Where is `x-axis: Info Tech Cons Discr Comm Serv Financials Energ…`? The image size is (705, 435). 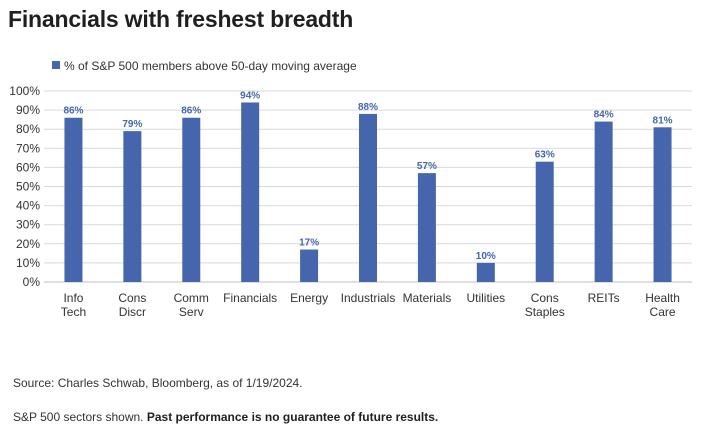 x-axis: Info Tech Cons Discr Comm Serv Financials Energ… is located at coordinates (370, 305).